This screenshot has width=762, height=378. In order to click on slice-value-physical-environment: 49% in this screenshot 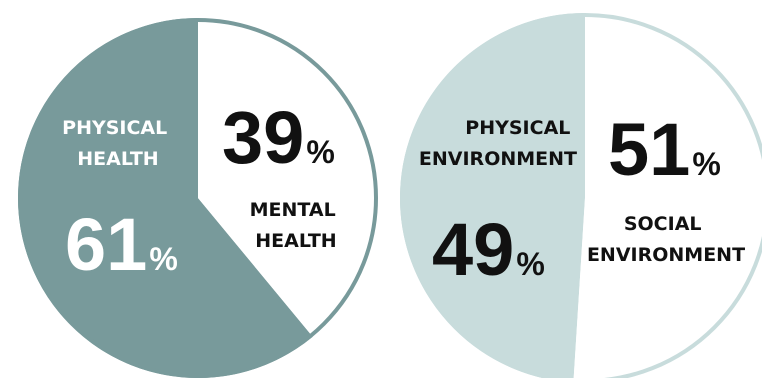, I will do `click(488, 249)`.